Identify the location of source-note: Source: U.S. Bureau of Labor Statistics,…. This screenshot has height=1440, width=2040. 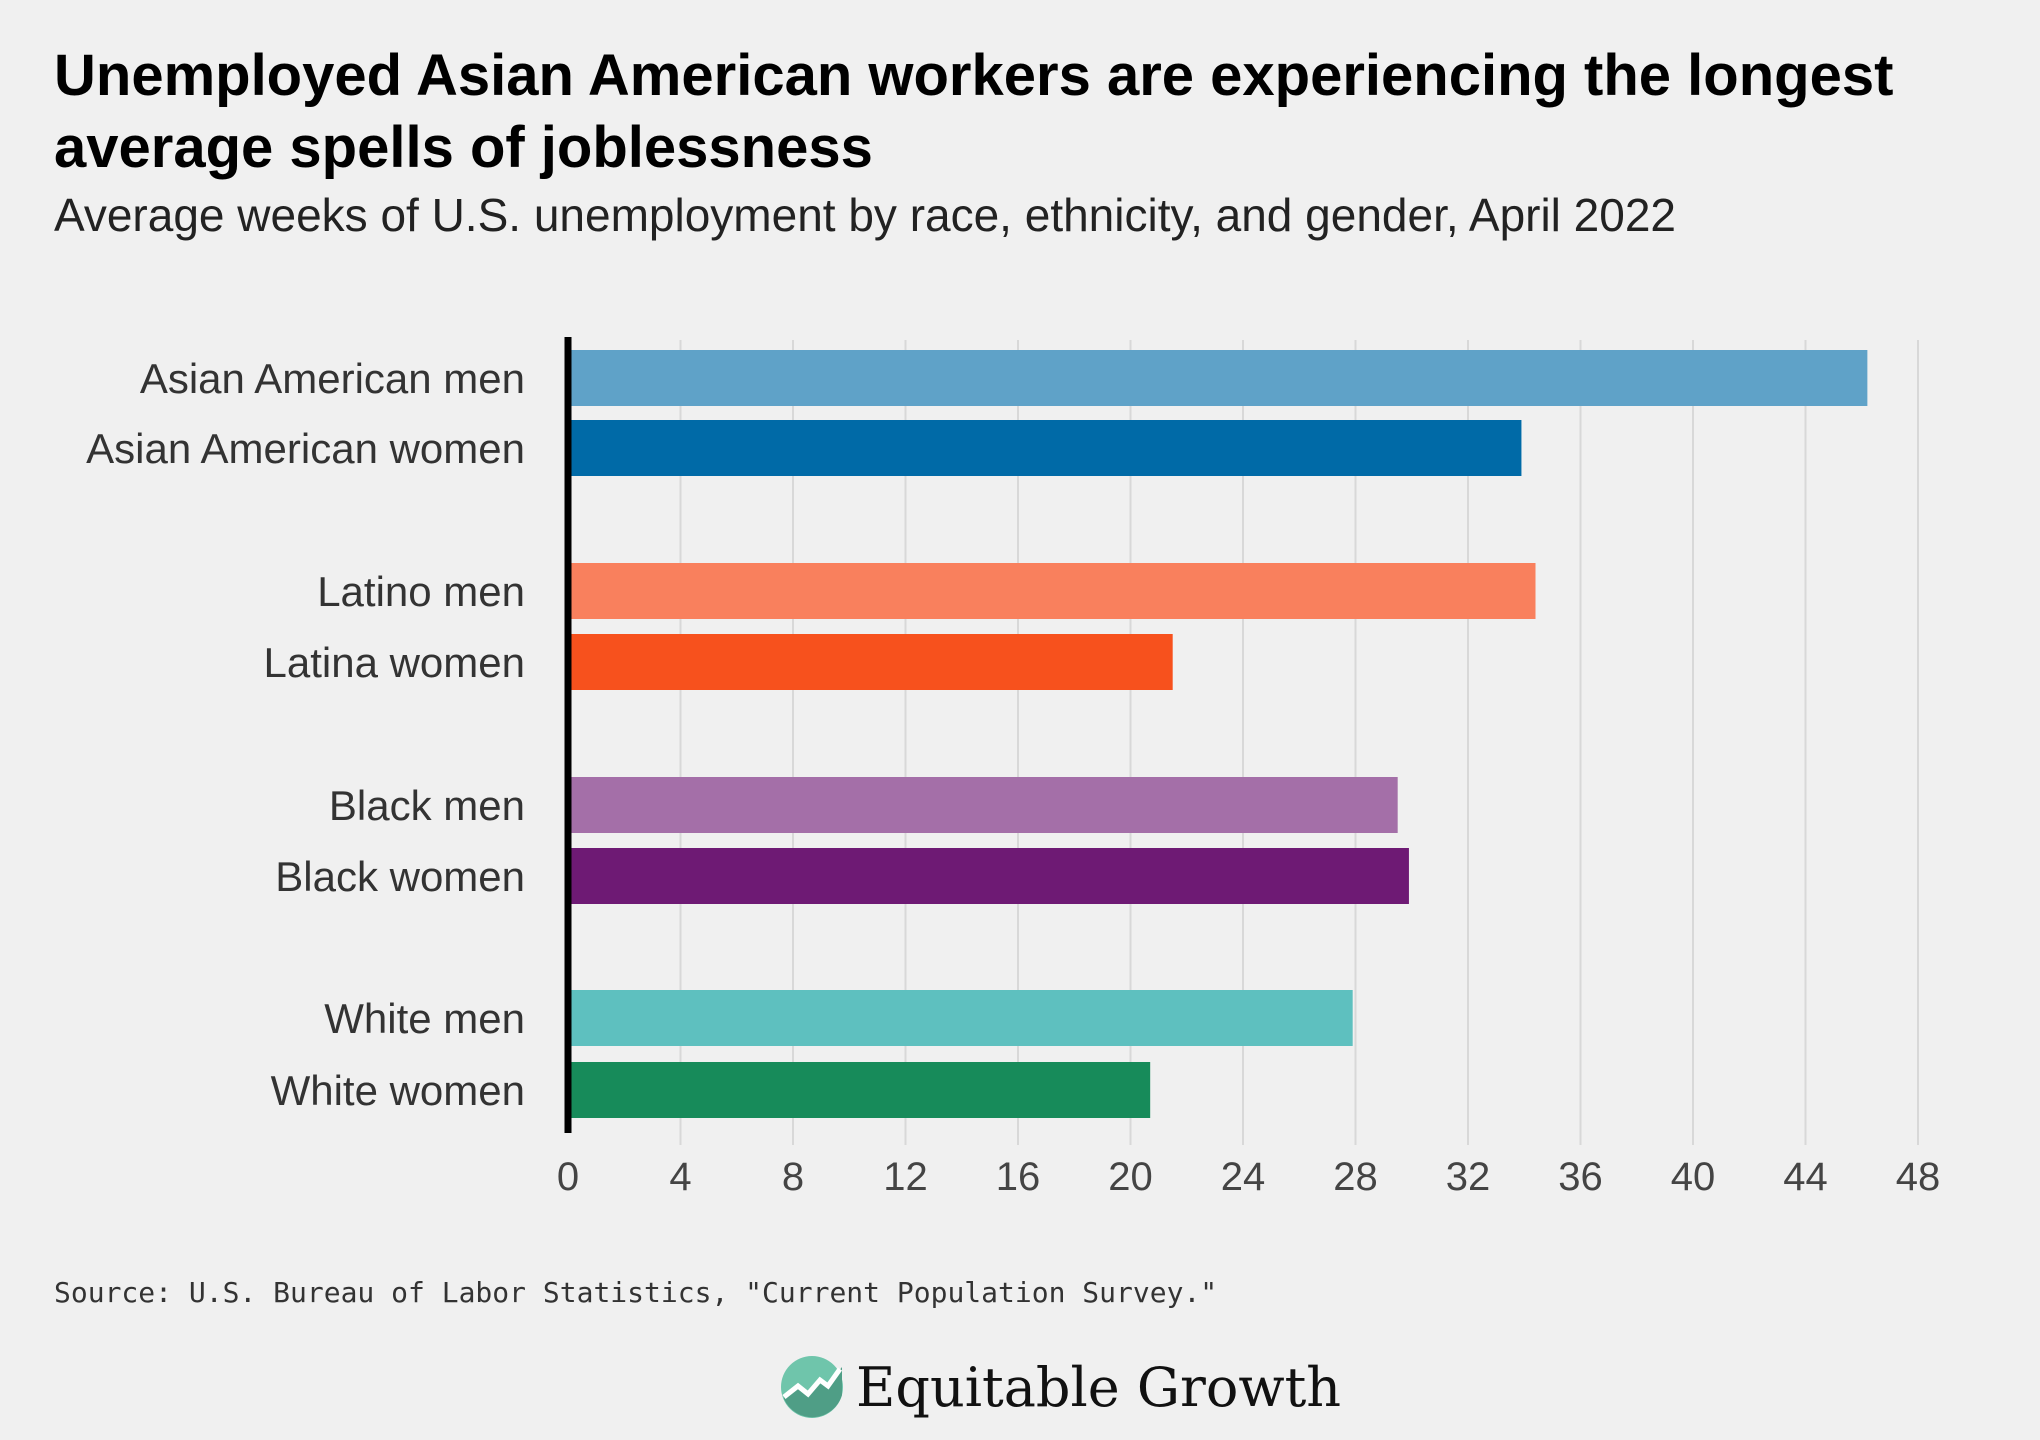
(636, 1292).